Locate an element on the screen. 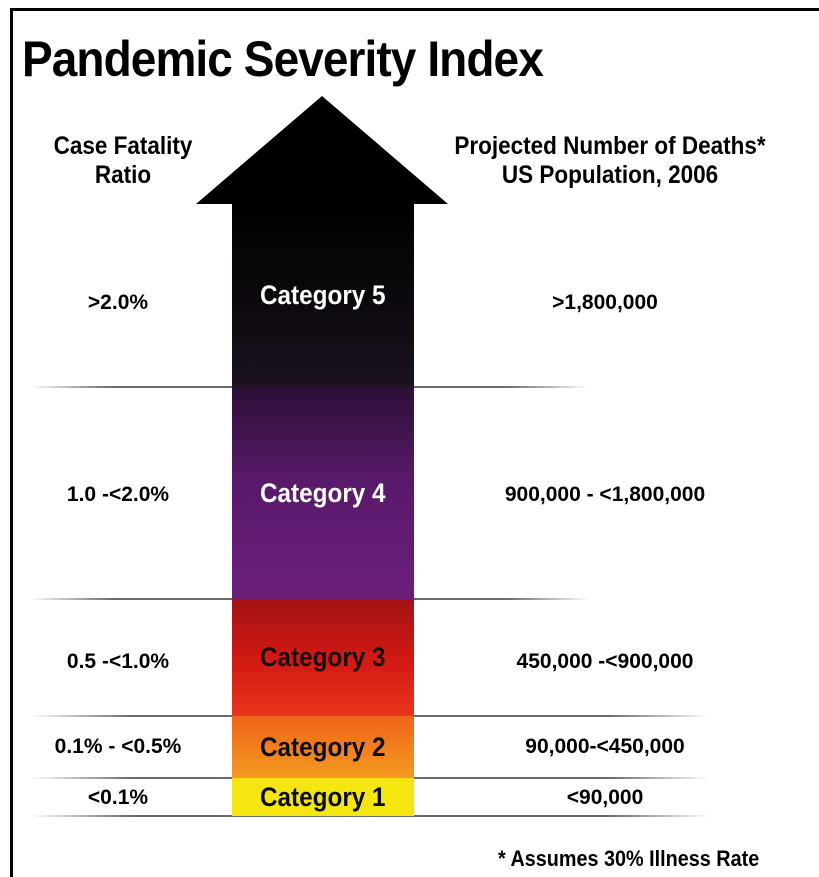 Image resolution: width=819 pixels, height=877 pixels. category-2-cfr: 0.1% - <0.5% is located at coordinates (118, 746).